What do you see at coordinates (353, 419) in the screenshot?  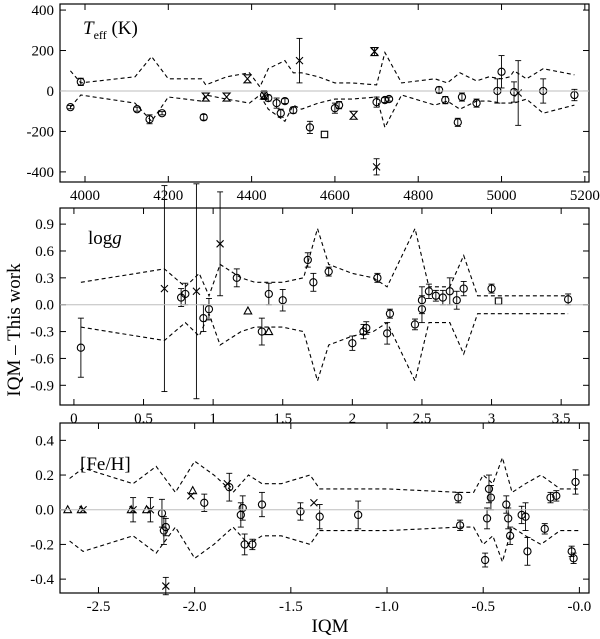 I see `logg-x-tick-label: 2` at bounding box center [353, 419].